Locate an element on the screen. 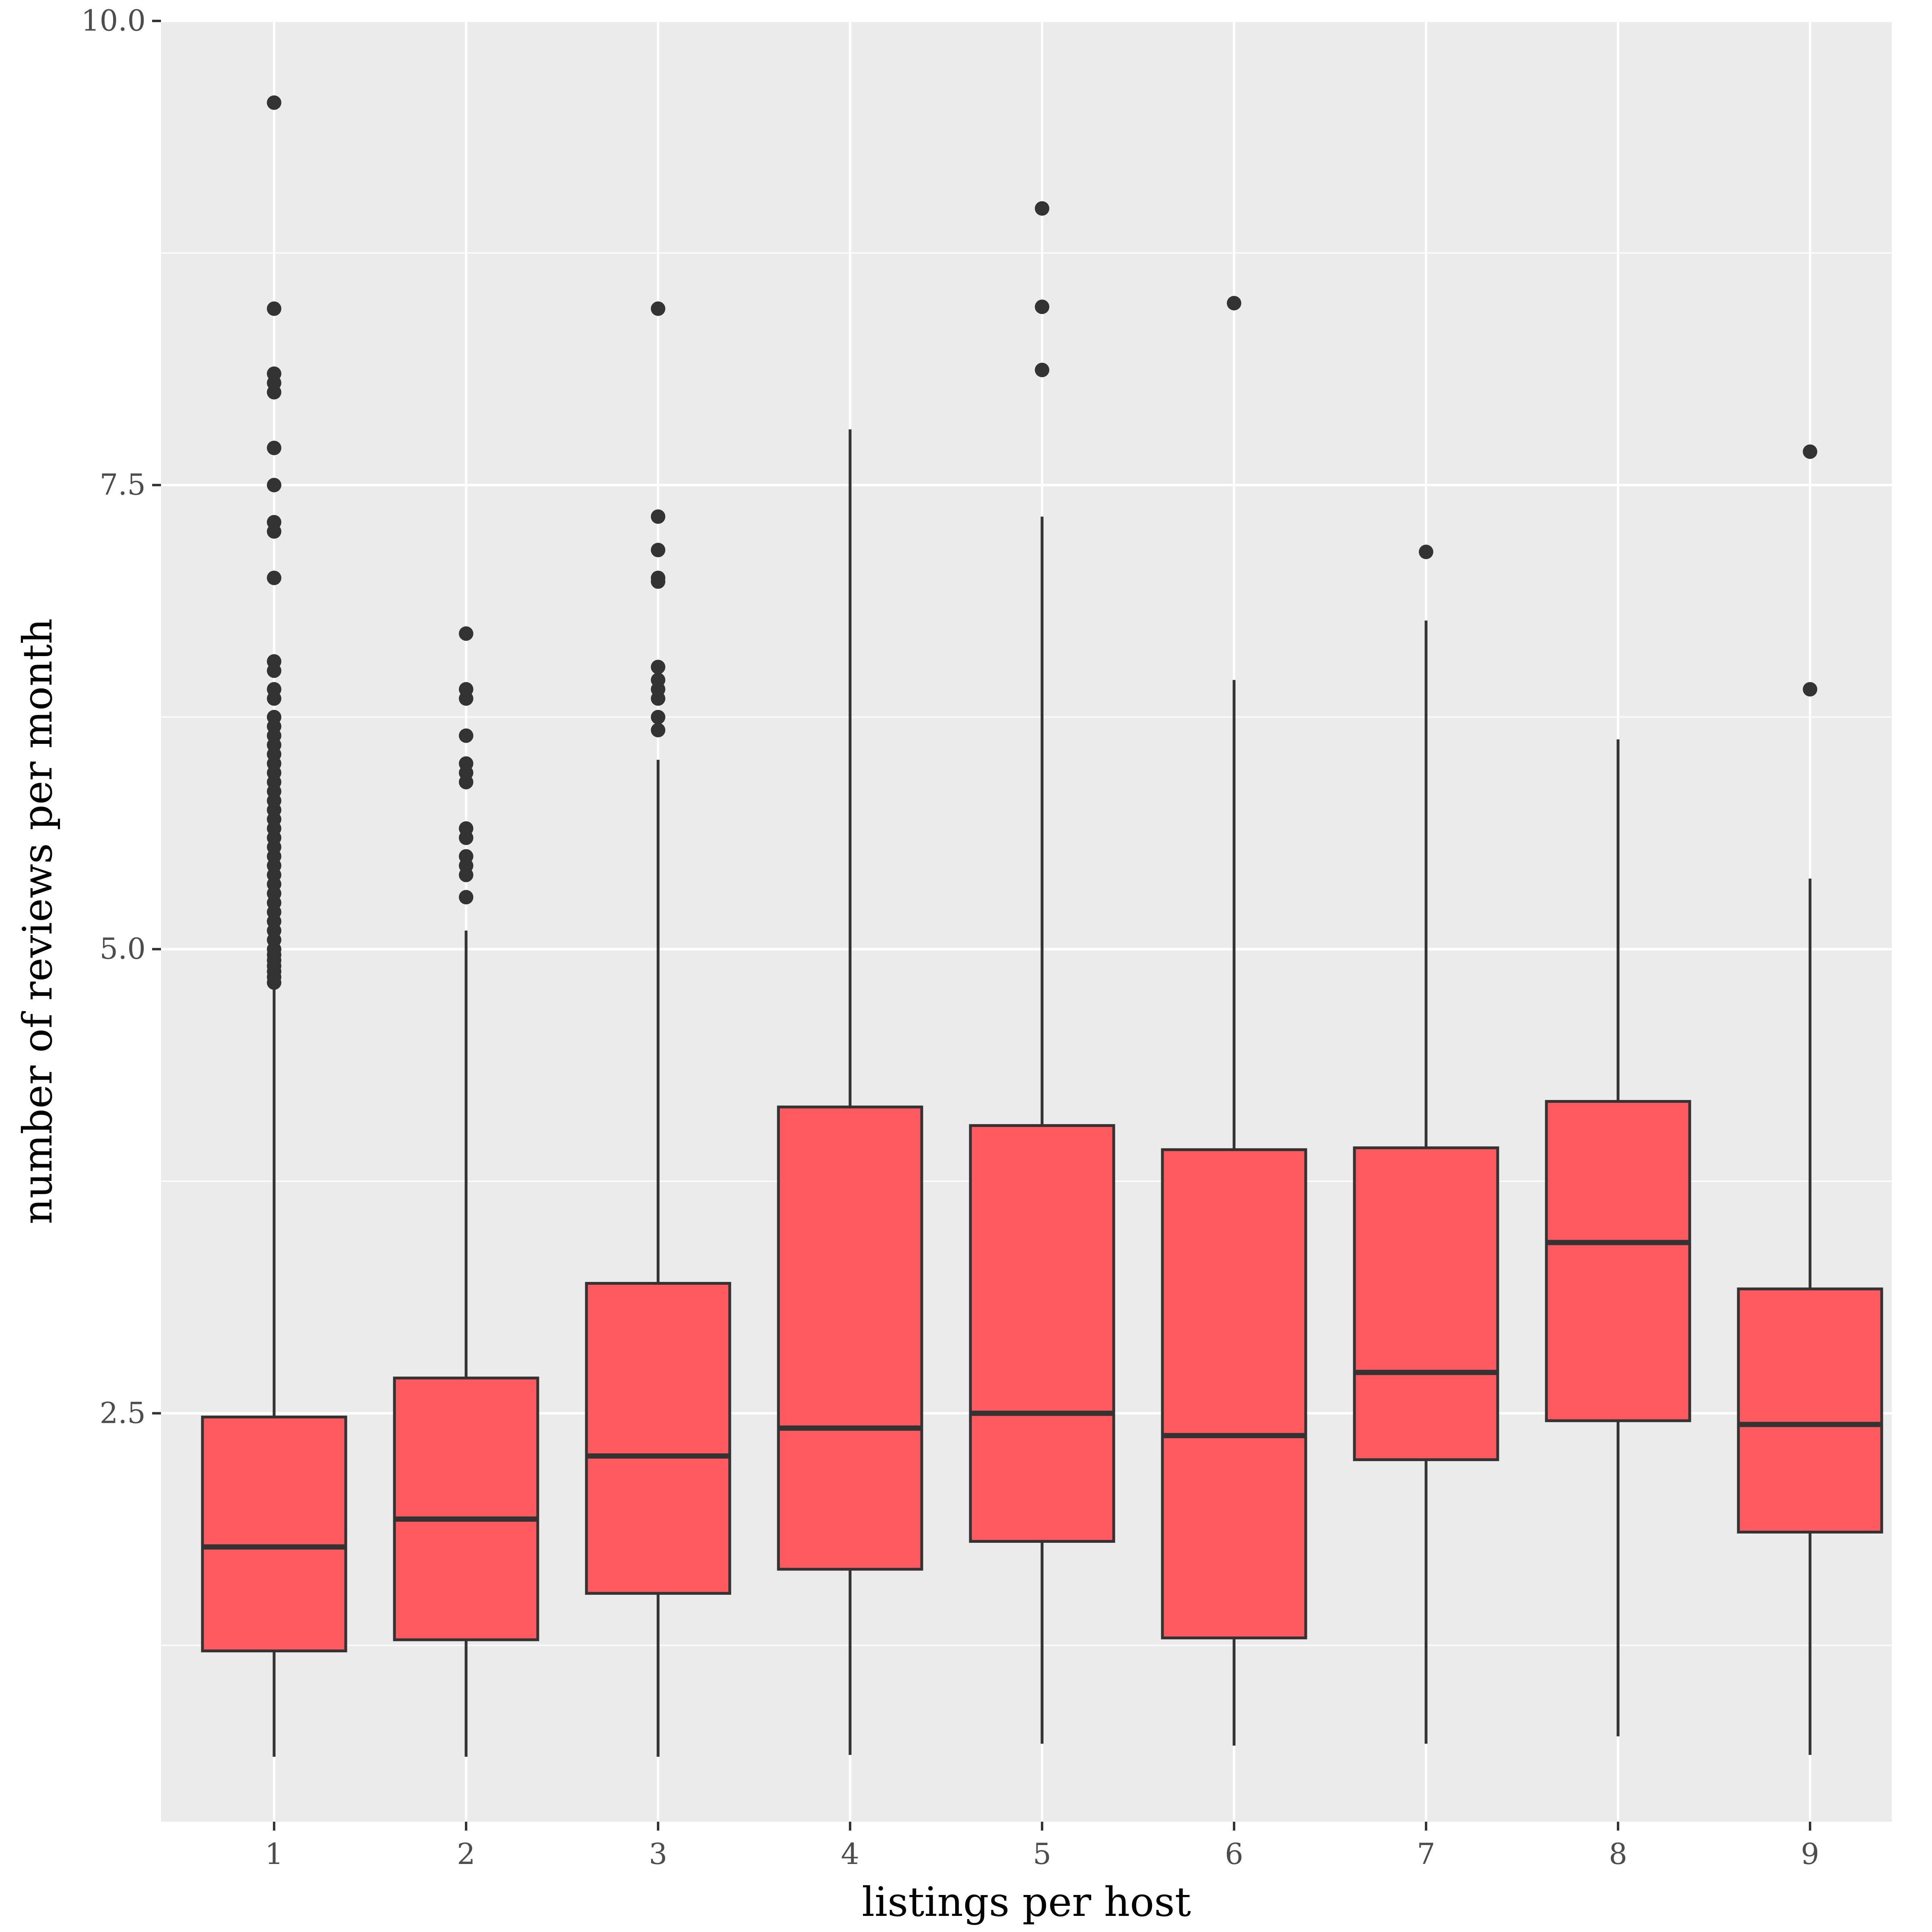 This screenshot has width=1932, height=1932. y-tick-label: 2.5 is located at coordinates (122, 1413).